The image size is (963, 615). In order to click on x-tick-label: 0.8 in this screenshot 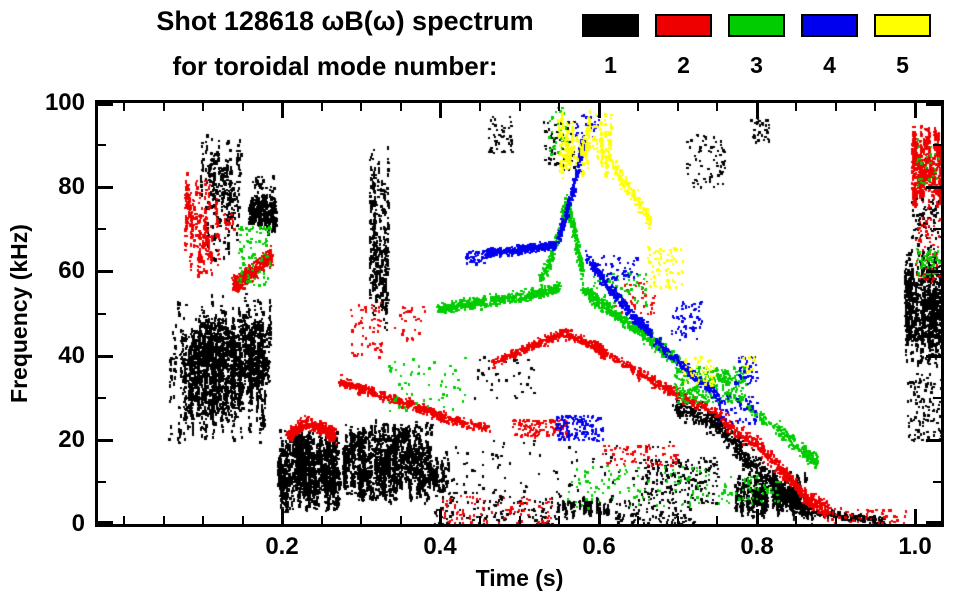, I will do `click(757, 546)`.